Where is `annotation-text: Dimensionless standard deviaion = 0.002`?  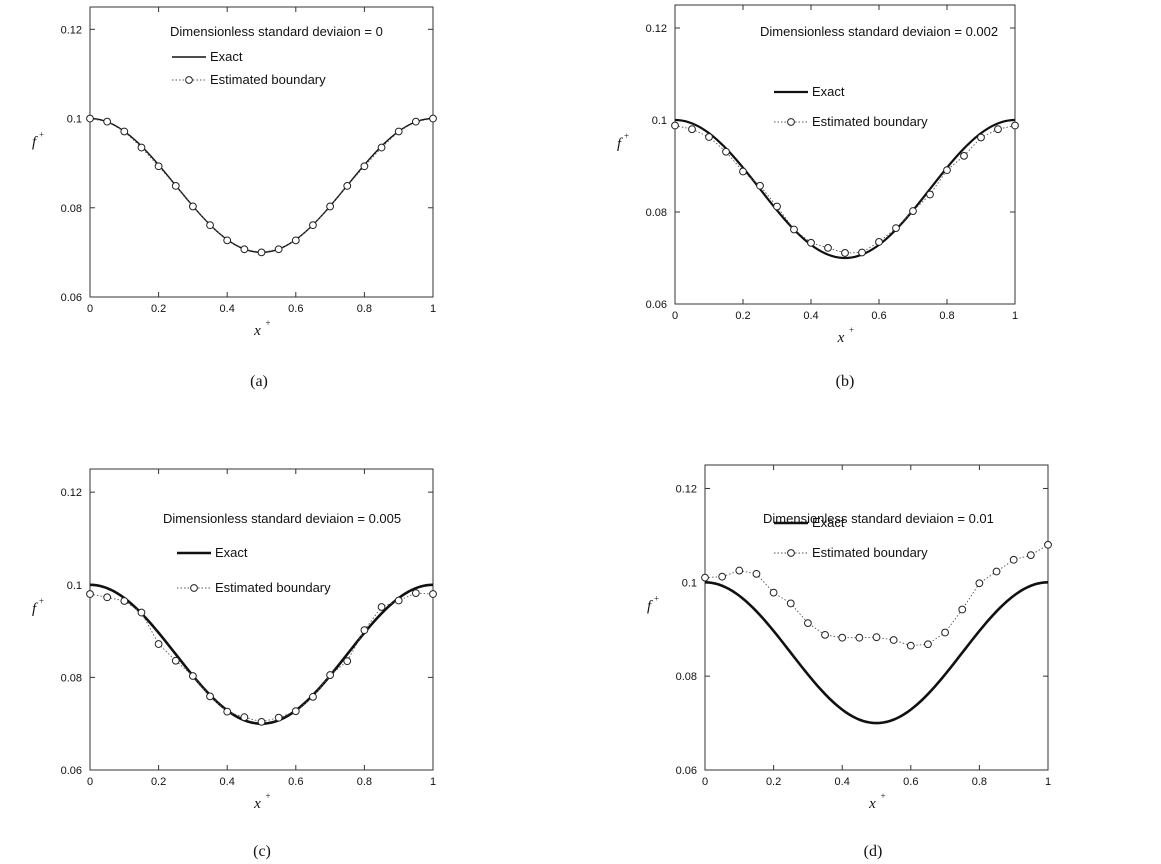 annotation-text: Dimensionless standard deviaion = 0.002 is located at coordinates (879, 31).